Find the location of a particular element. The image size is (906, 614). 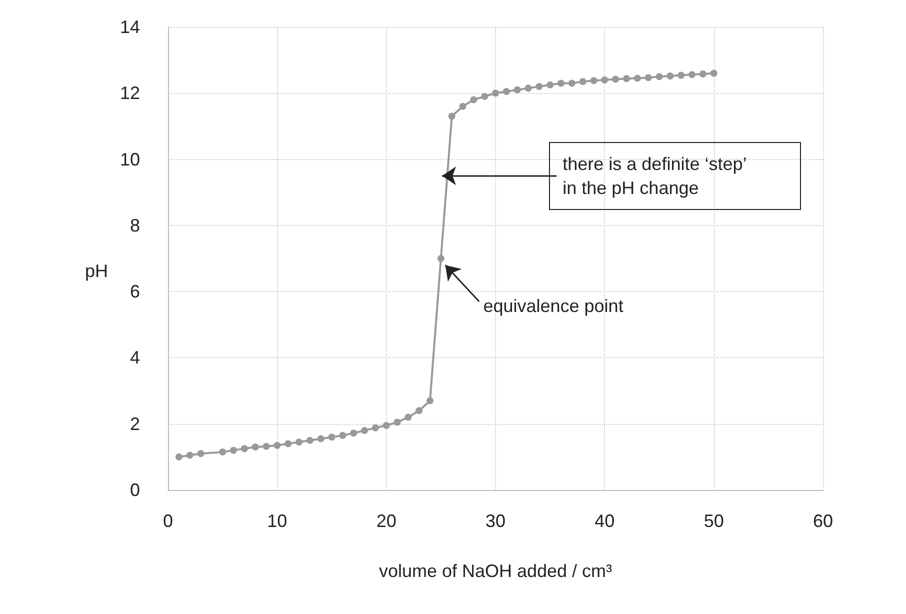

x-tick-label: 10 is located at coordinates (277, 521).